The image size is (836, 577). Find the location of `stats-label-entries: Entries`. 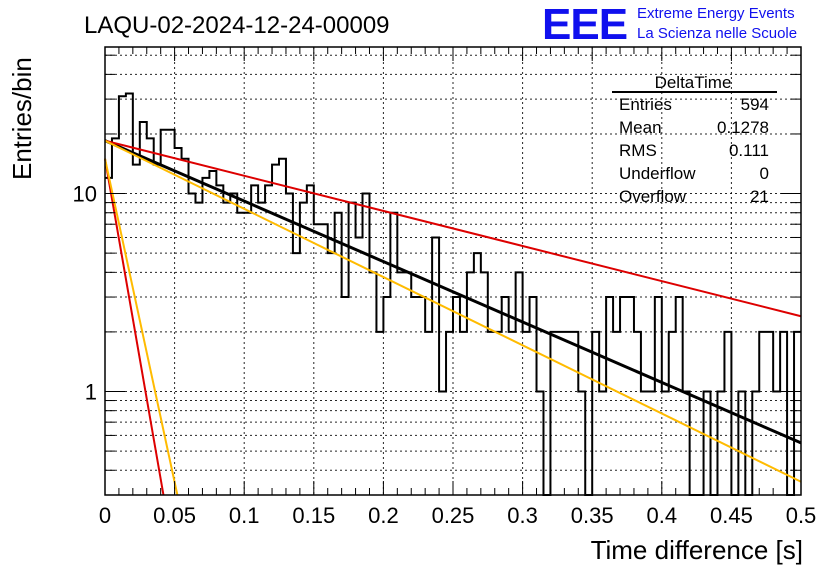

stats-label-entries: Entries is located at coordinates (645, 104).